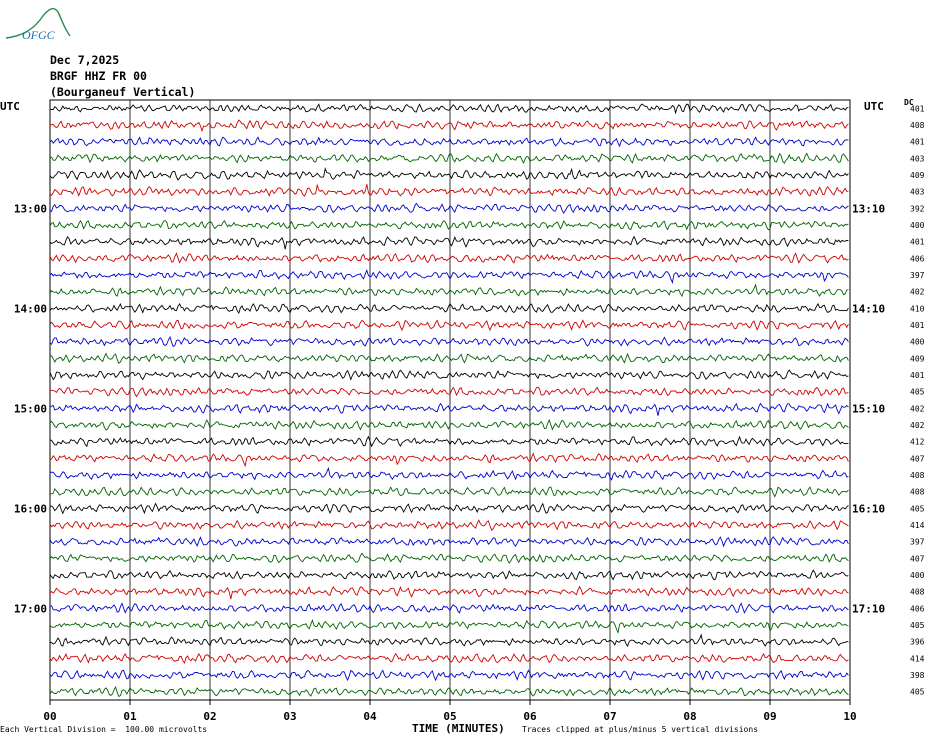  I want to click on left-time-label: 15:00, so click(30, 408).